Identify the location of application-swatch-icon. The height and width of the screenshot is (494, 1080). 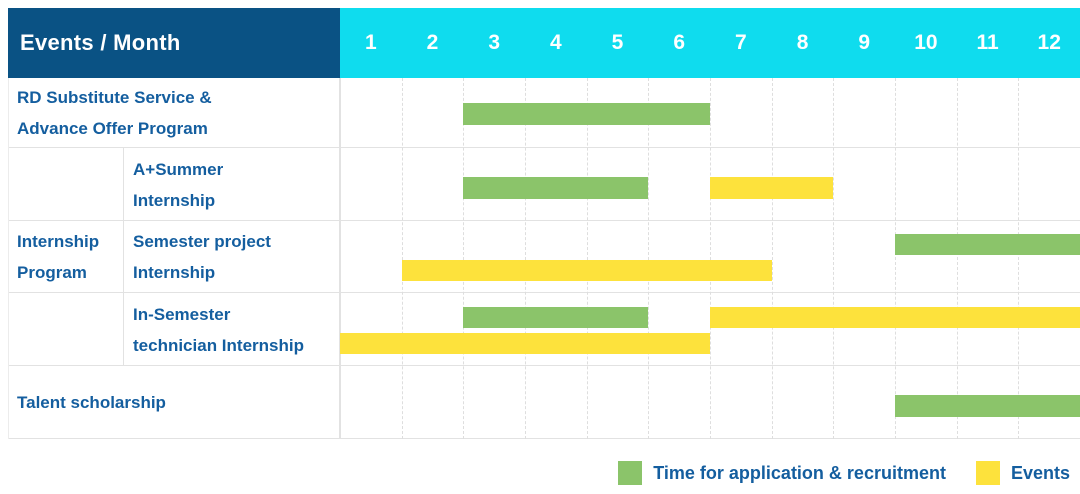
(630, 473).